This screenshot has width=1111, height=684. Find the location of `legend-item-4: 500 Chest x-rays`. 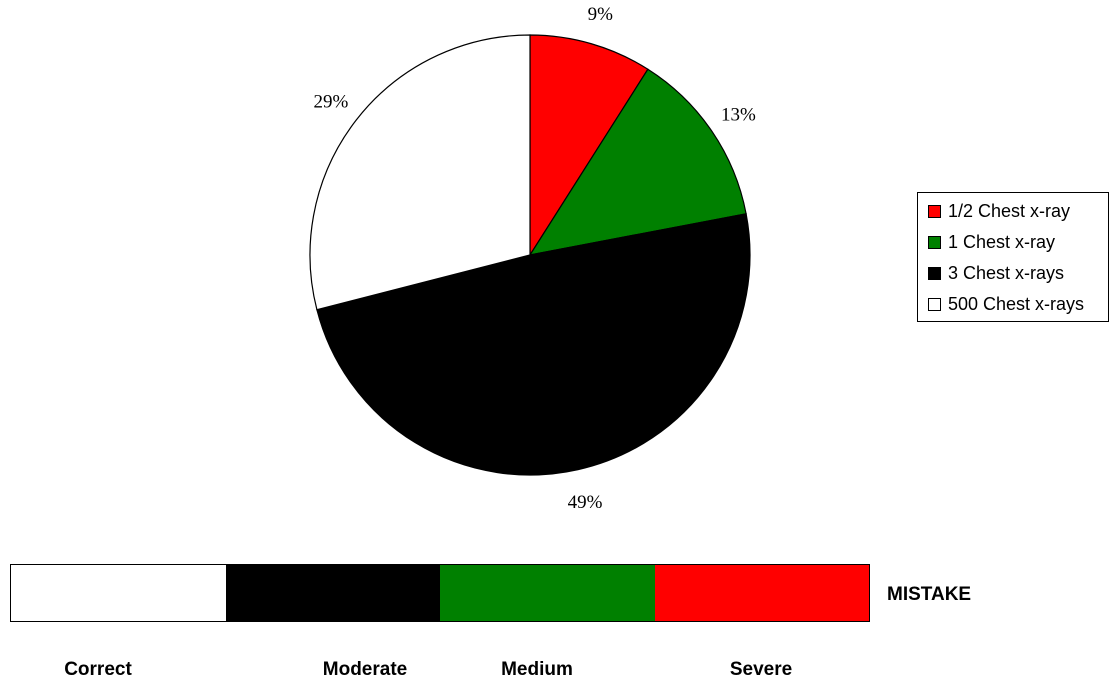

legend-item-4: 500 Chest x-rays is located at coordinates (1018, 304).